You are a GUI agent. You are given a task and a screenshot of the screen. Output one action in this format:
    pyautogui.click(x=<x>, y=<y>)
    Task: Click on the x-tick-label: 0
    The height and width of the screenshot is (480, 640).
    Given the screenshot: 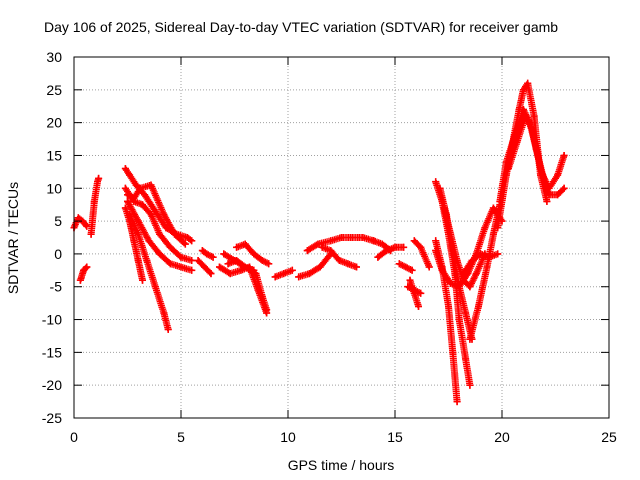 What is the action you would take?
    pyautogui.click(x=74, y=437)
    